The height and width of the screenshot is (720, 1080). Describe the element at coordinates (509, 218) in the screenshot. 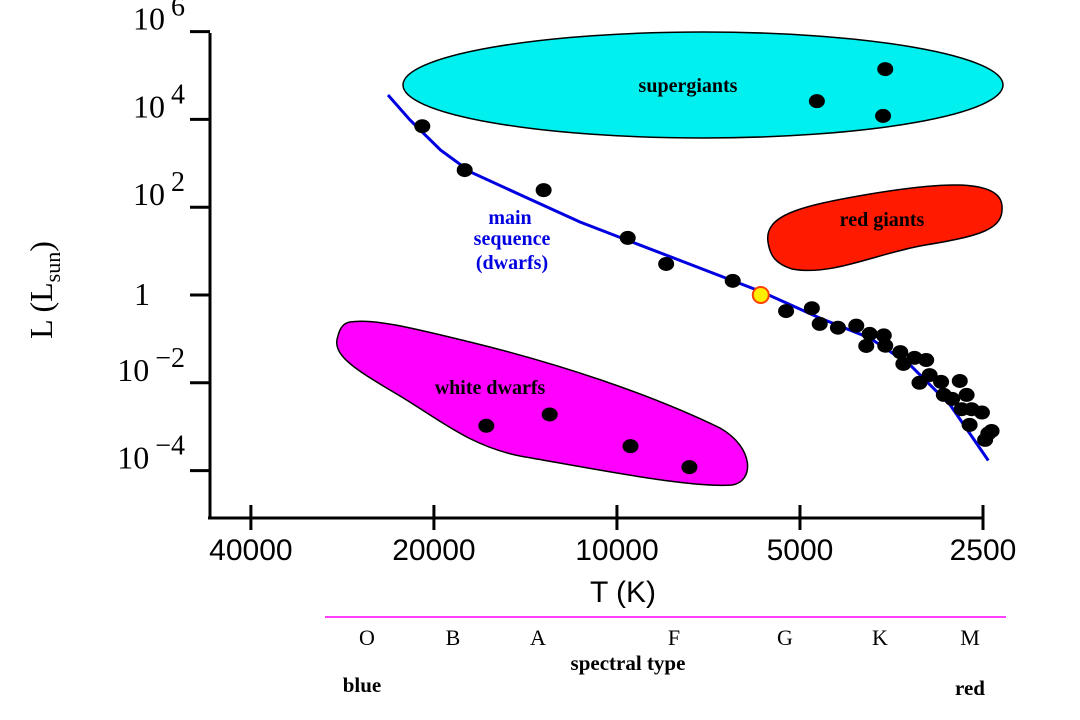

I see `main-sequence-label-1: main` at that location.